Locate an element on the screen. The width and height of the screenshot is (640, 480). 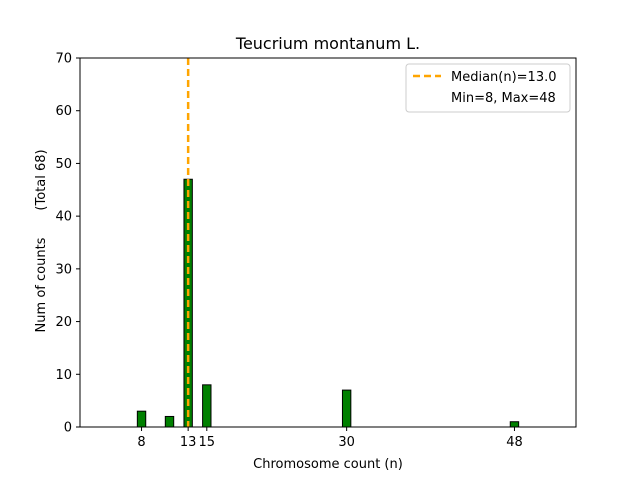
y-tick-label: 20 is located at coordinates (63, 322).